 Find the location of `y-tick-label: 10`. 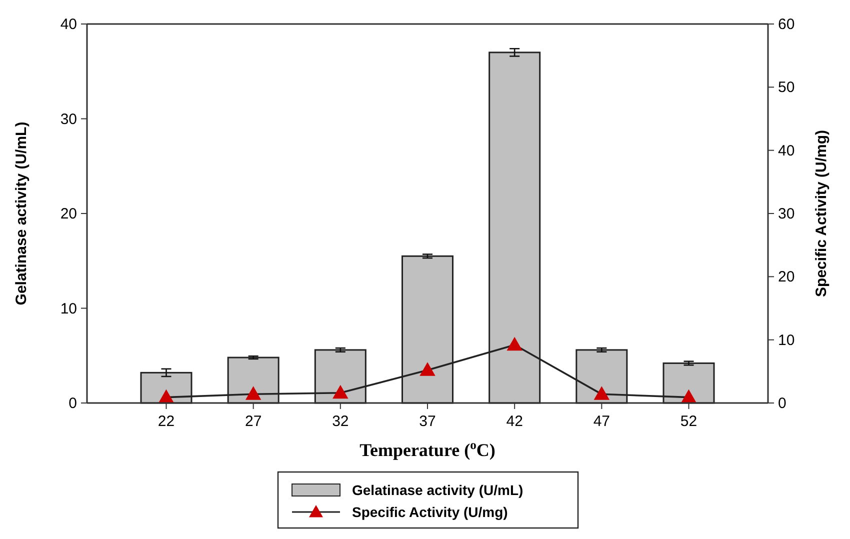

y-tick-label: 10 is located at coordinates (68, 309).